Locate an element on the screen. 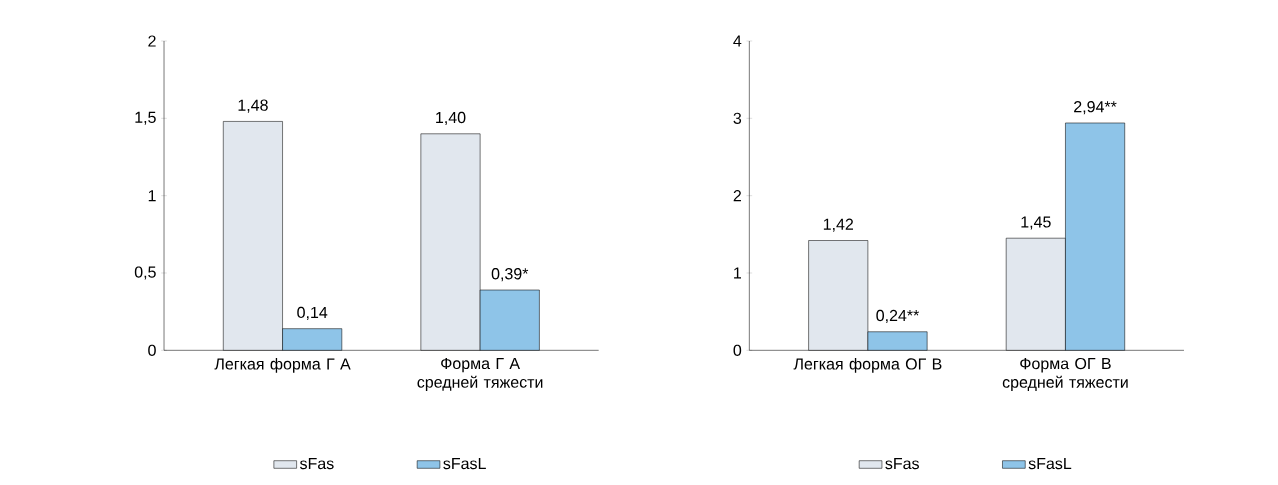  y-tick-label: 0,5 is located at coordinates (145, 273).